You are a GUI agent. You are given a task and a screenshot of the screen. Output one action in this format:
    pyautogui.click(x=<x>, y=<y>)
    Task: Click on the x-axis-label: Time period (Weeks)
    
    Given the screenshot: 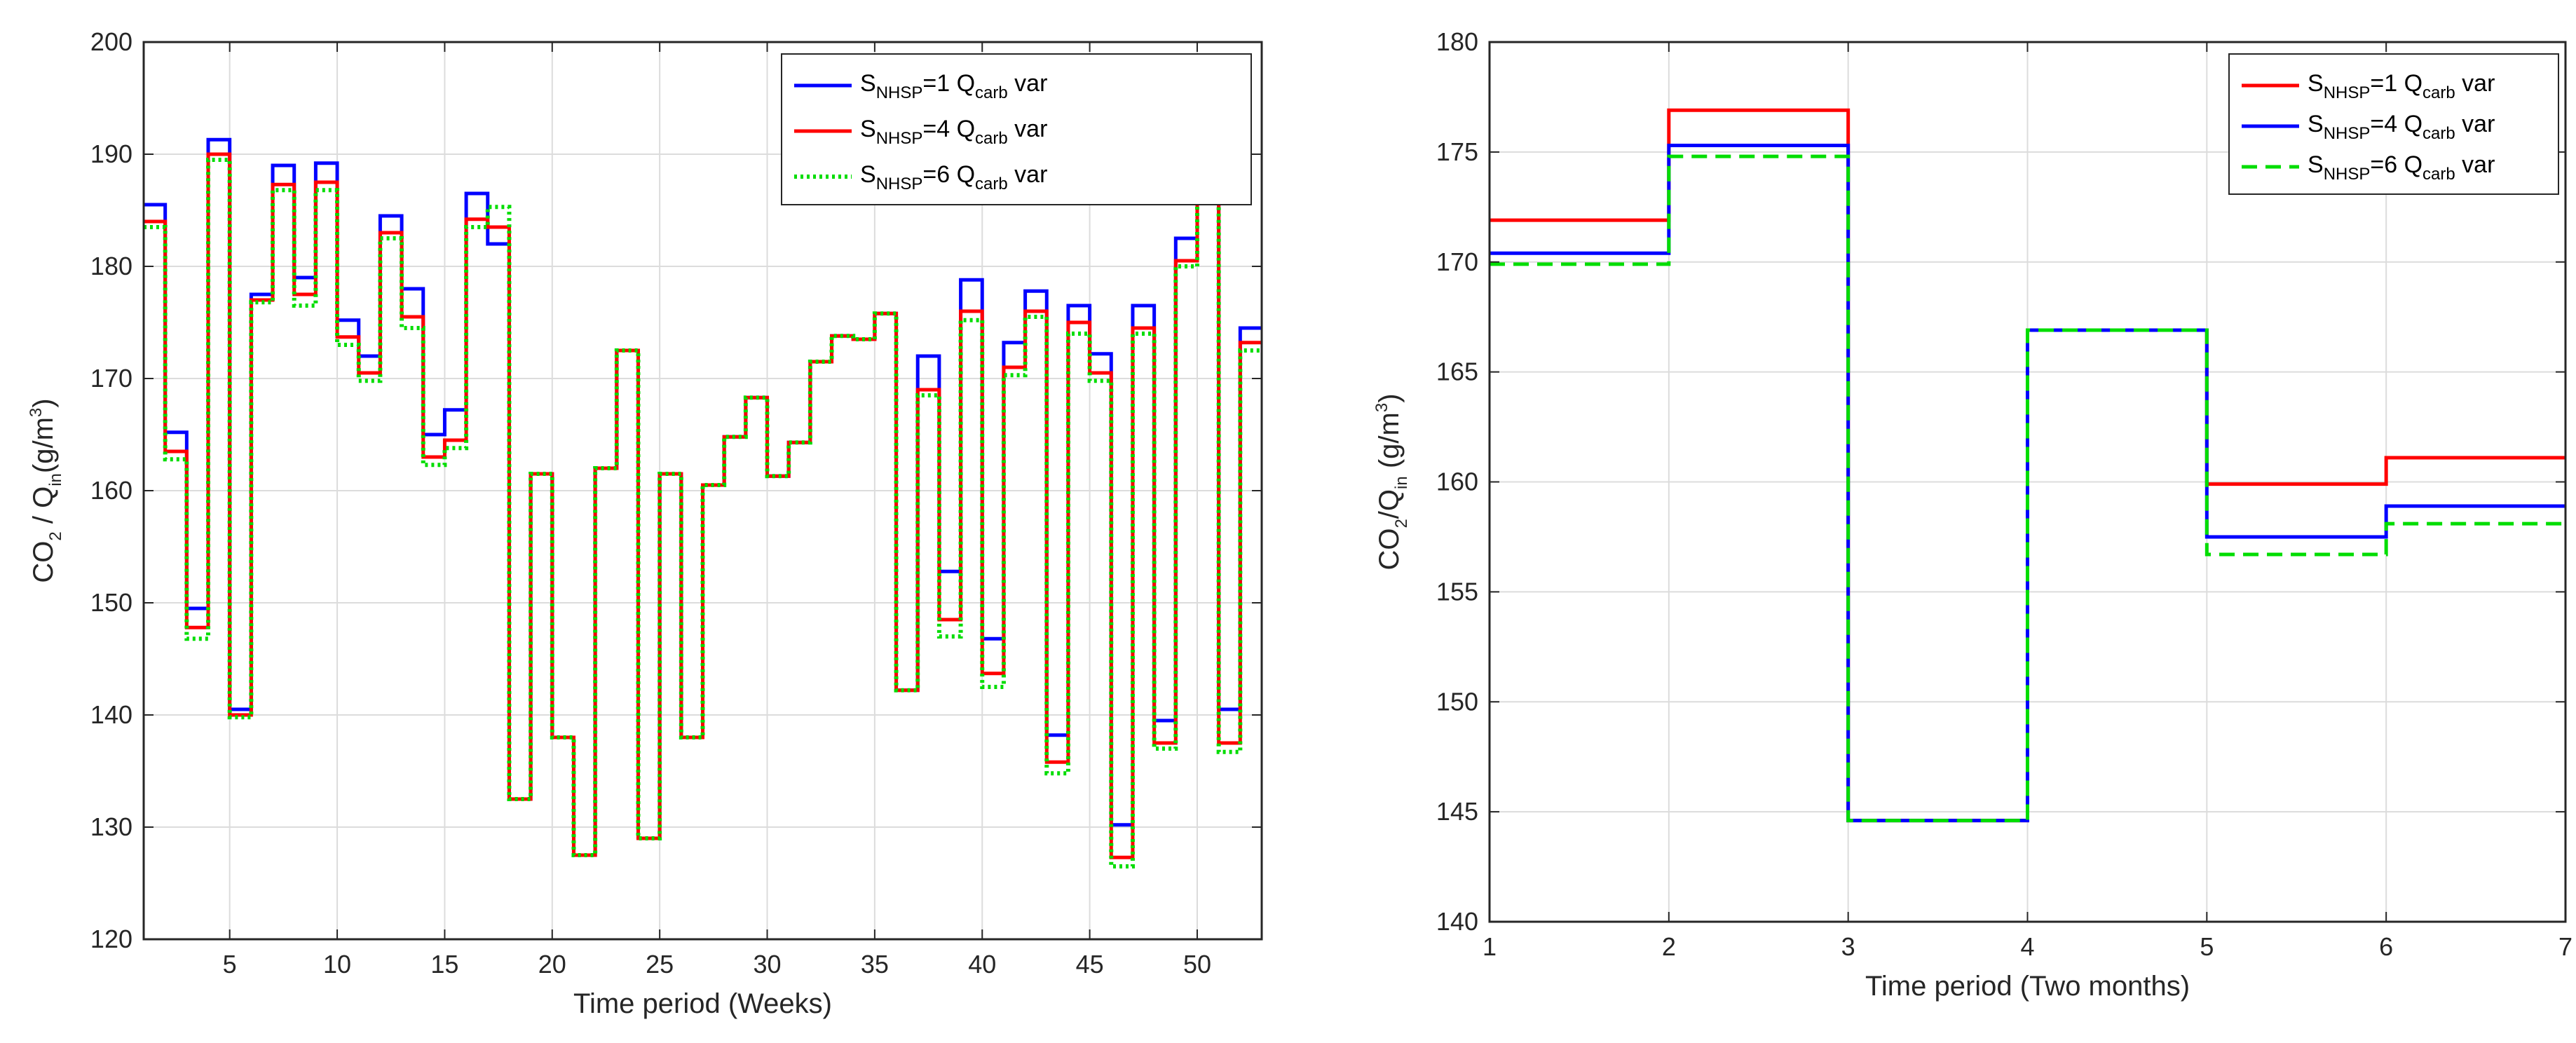 What is the action you would take?
    pyautogui.click(x=702, y=1003)
    